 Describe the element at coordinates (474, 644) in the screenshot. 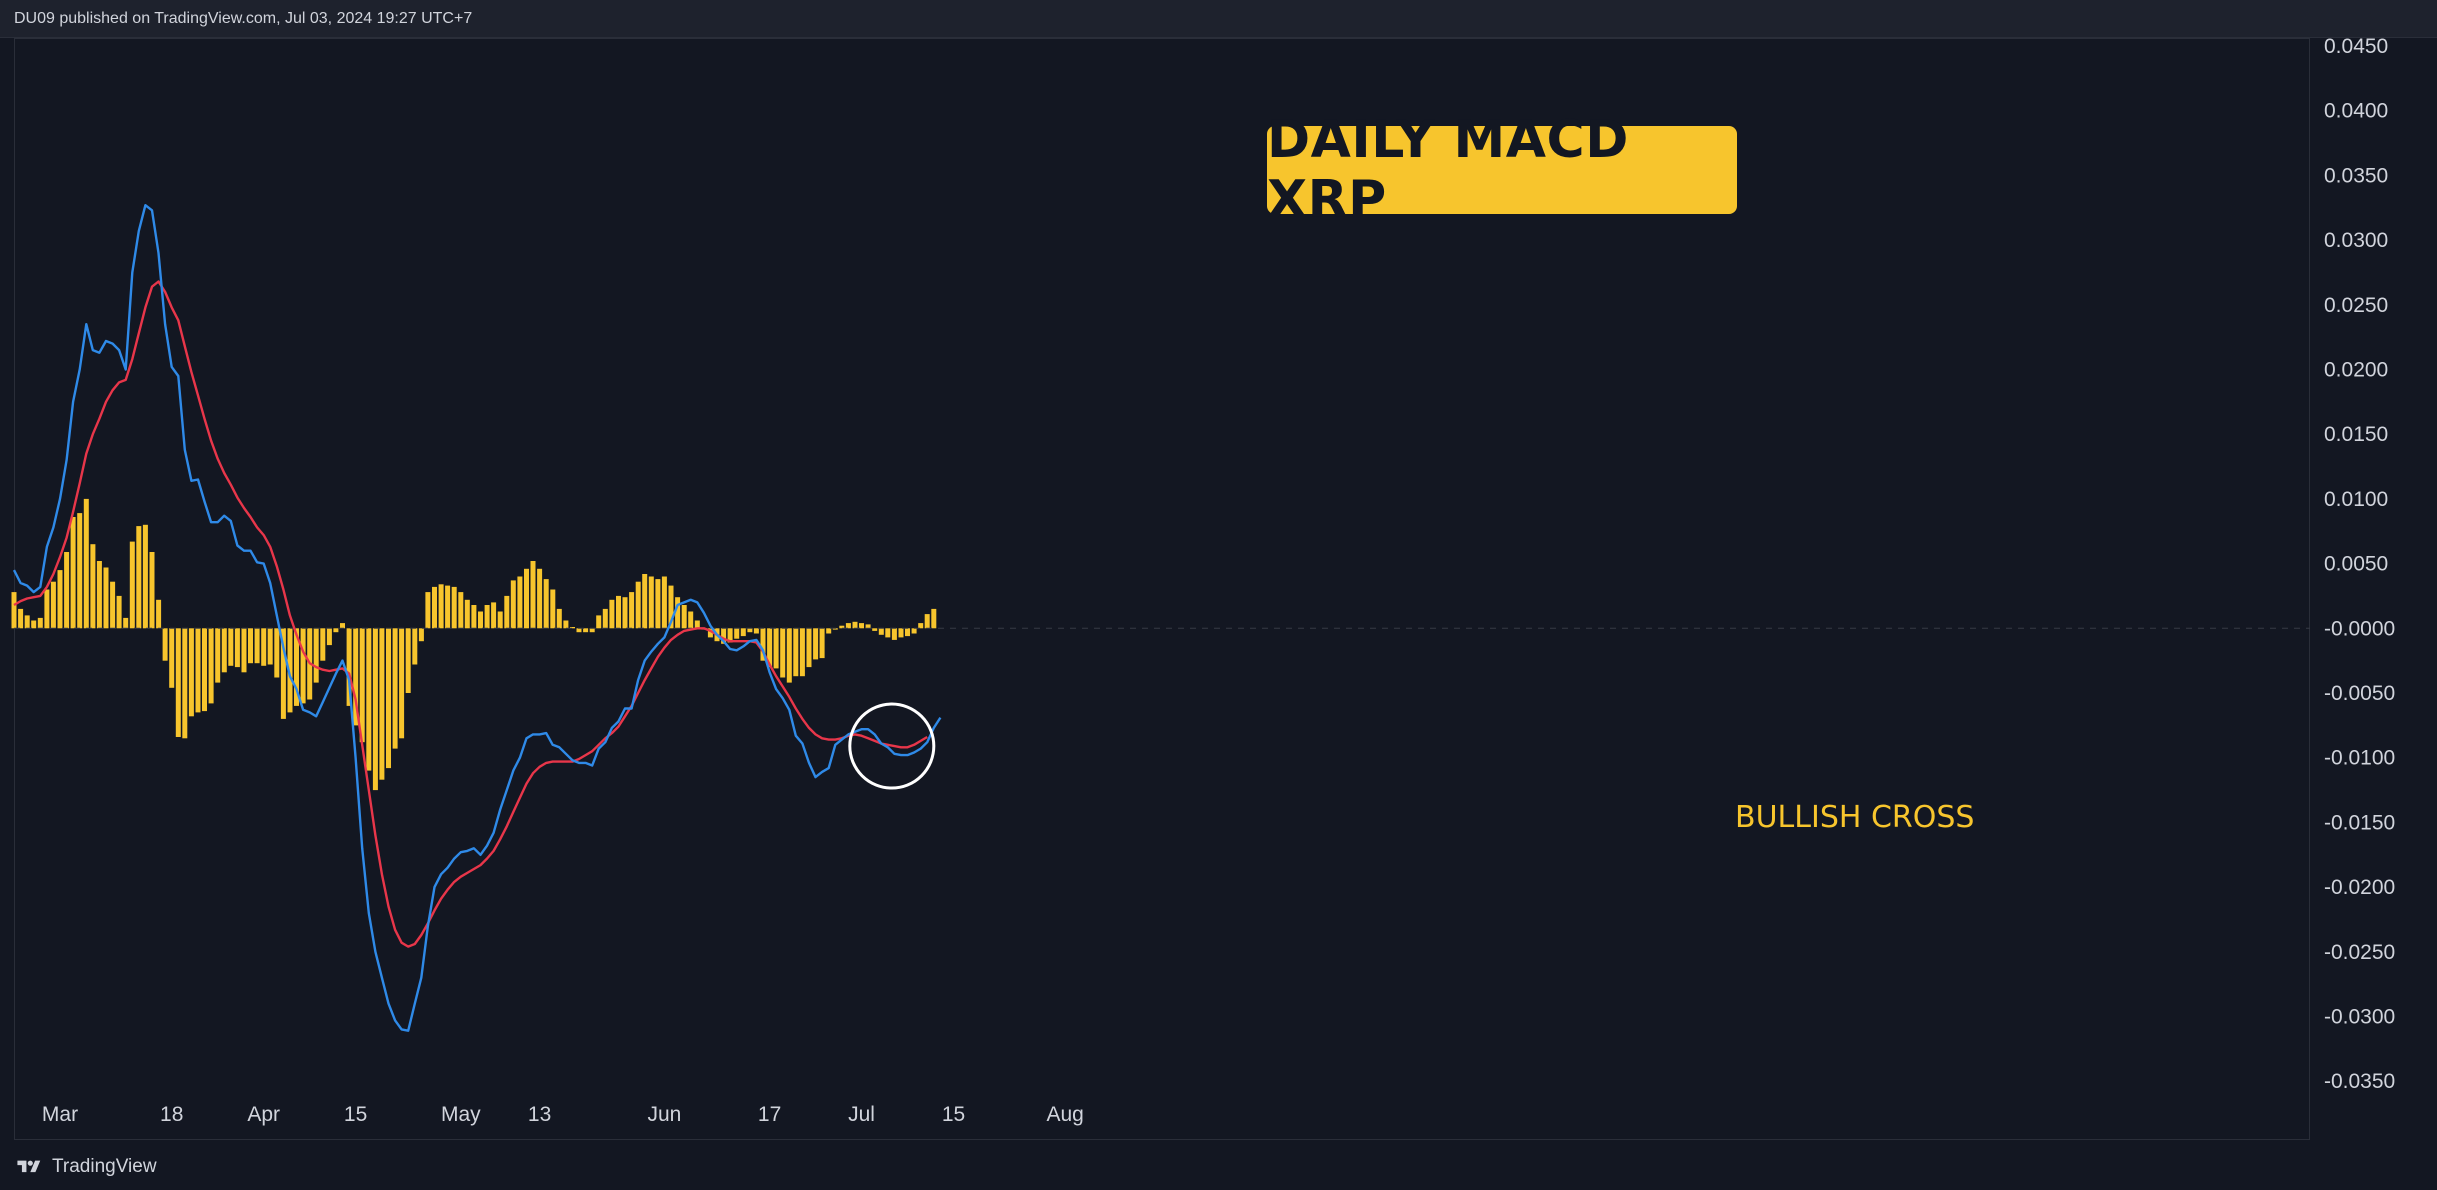

I see `histogram-layer` at that location.